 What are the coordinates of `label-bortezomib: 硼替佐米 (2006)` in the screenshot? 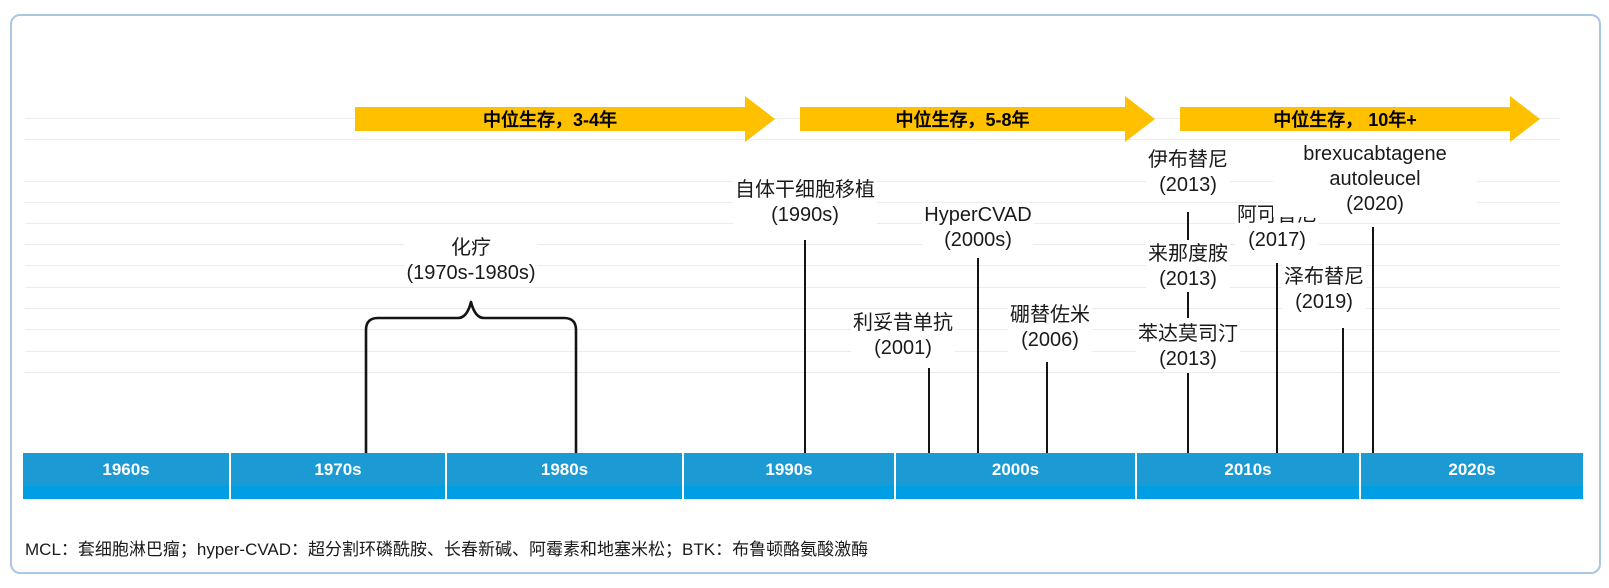 It's located at (1050, 328).